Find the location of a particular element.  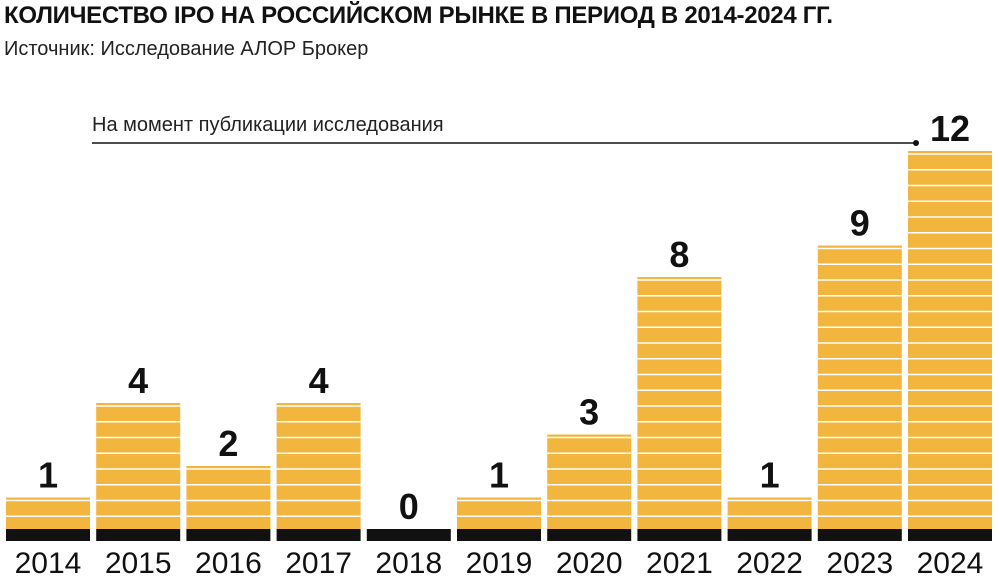

data-label-2024: 12 is located at coordinates (950, 128).